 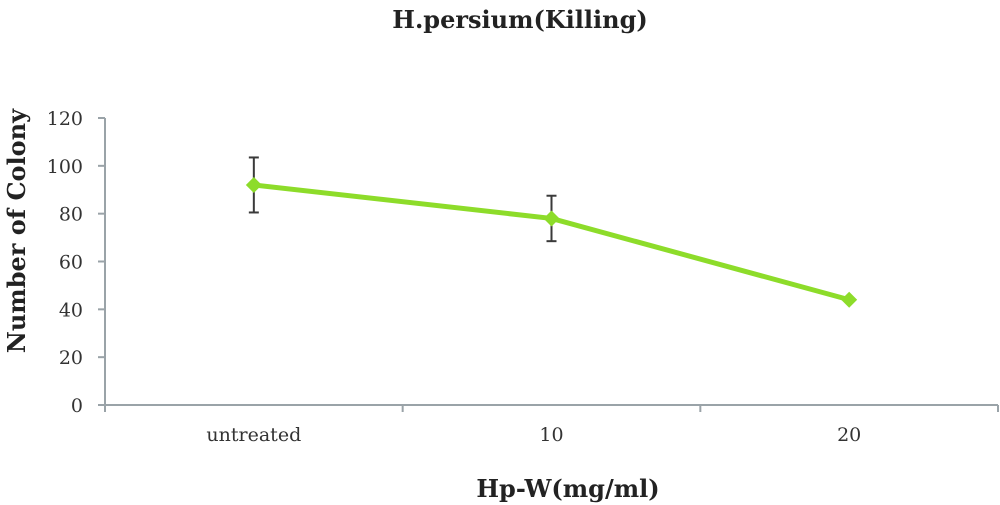 I want to click on x-tick-label: untreated, so click(x=253, y=435).